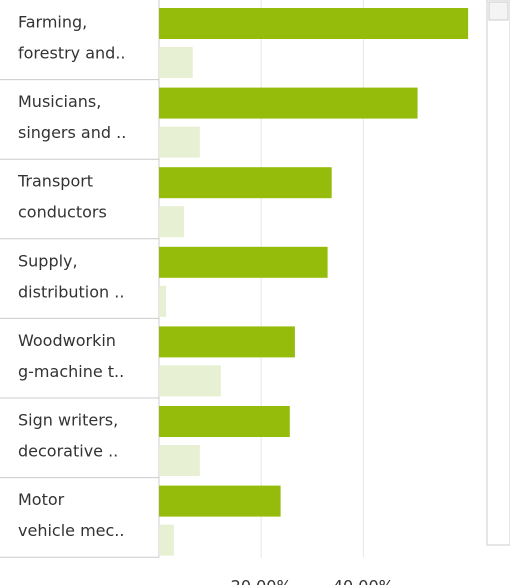  I want to click on category-label: decorative .., so click(68, 451).